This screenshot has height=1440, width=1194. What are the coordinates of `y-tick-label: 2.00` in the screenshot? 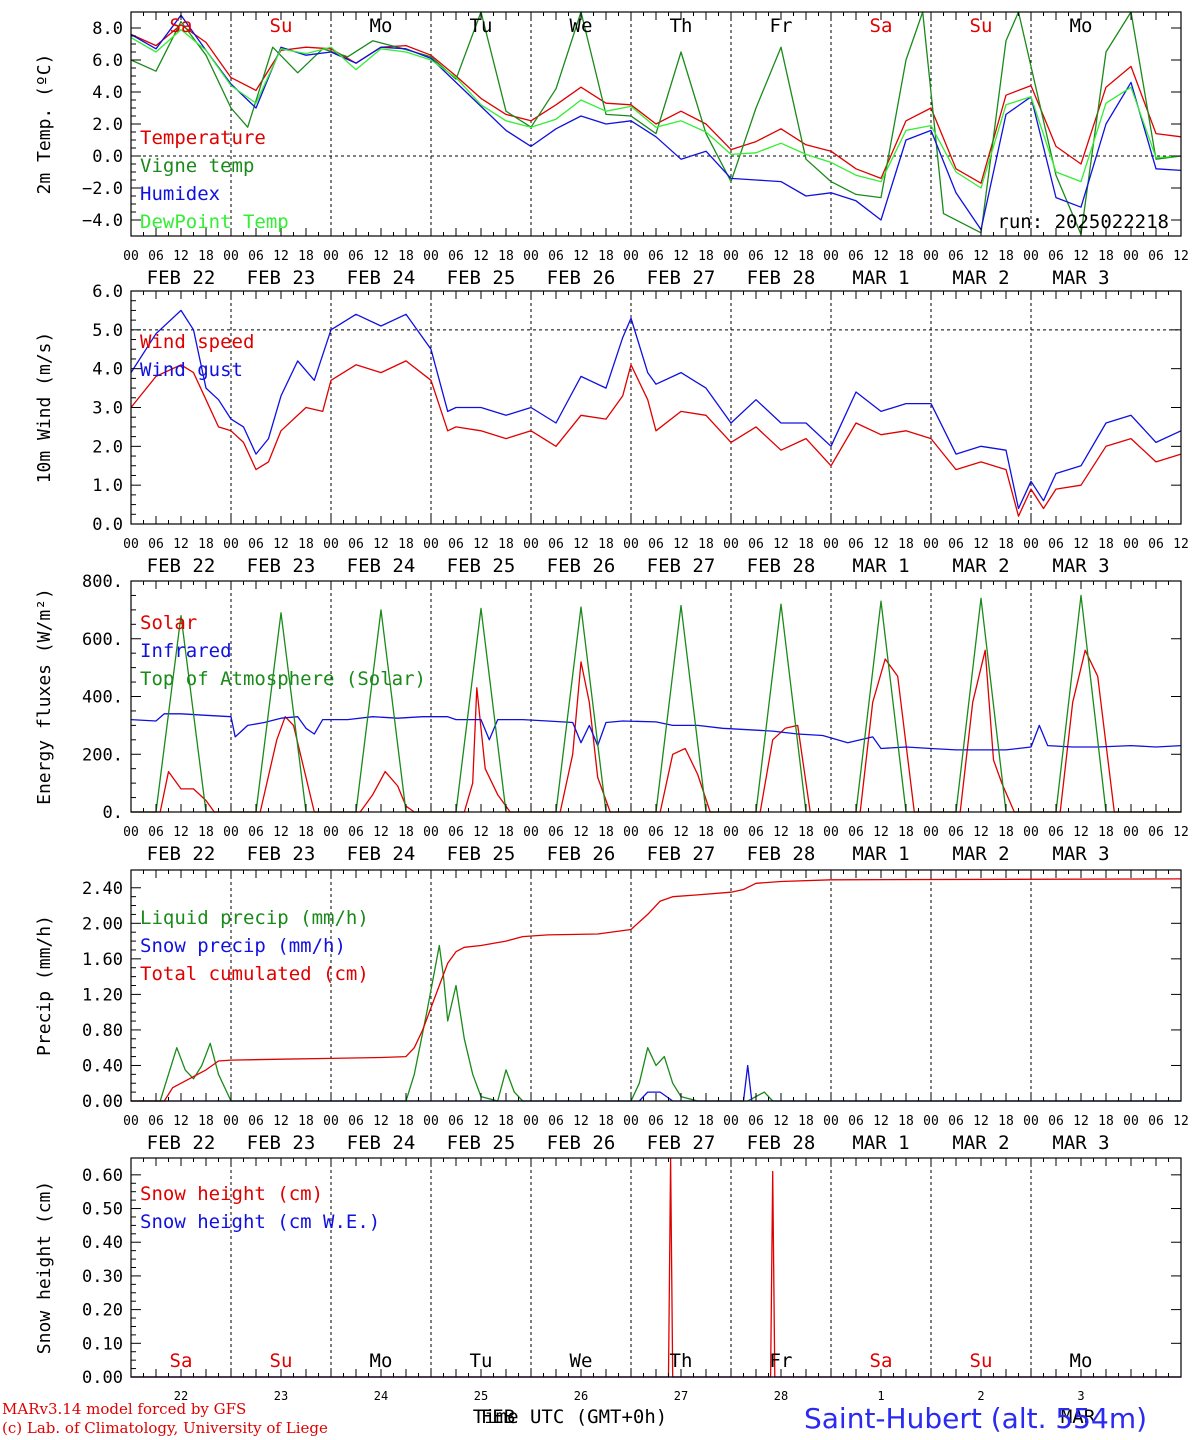 It's located at (102, 924).